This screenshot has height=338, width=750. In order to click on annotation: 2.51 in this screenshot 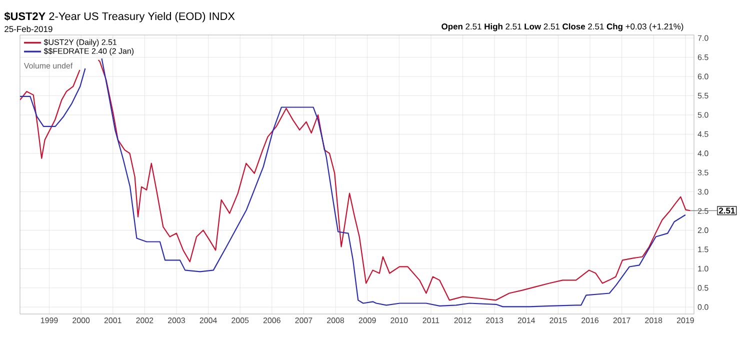, I will do `click(726, 211)`.